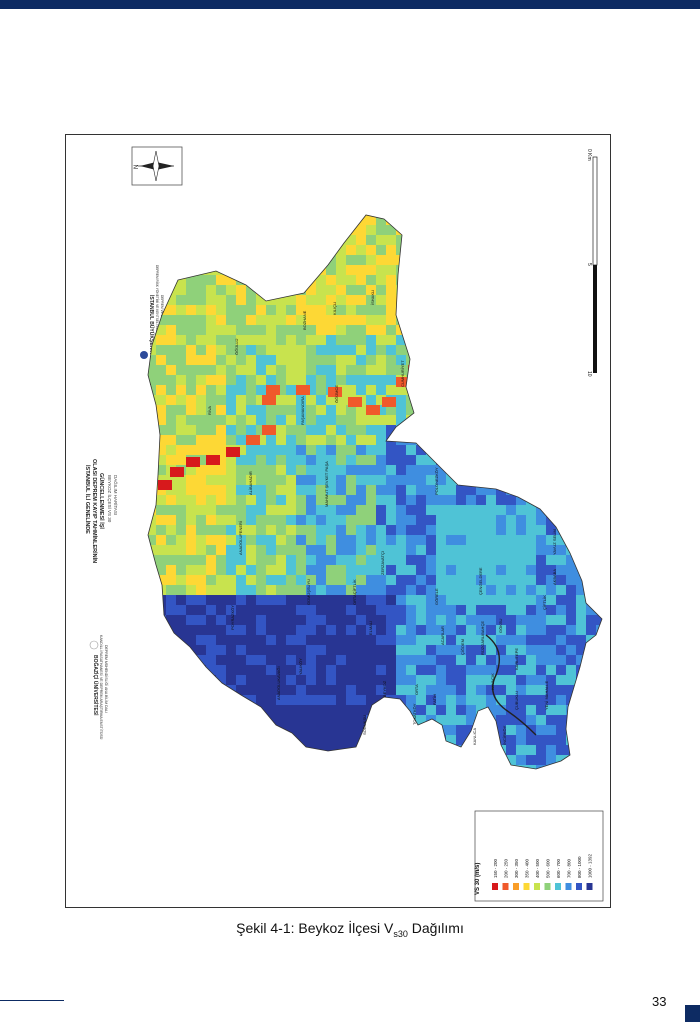 This screenshot has height=1022, width=700. I want to click on district-label: RİVA, so click(209, 410).